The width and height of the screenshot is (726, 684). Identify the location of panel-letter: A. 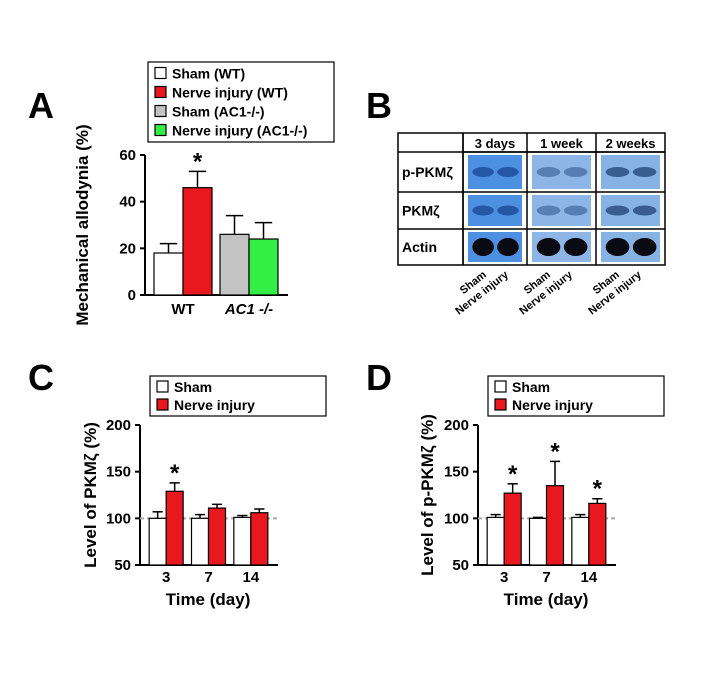
(41, 105).